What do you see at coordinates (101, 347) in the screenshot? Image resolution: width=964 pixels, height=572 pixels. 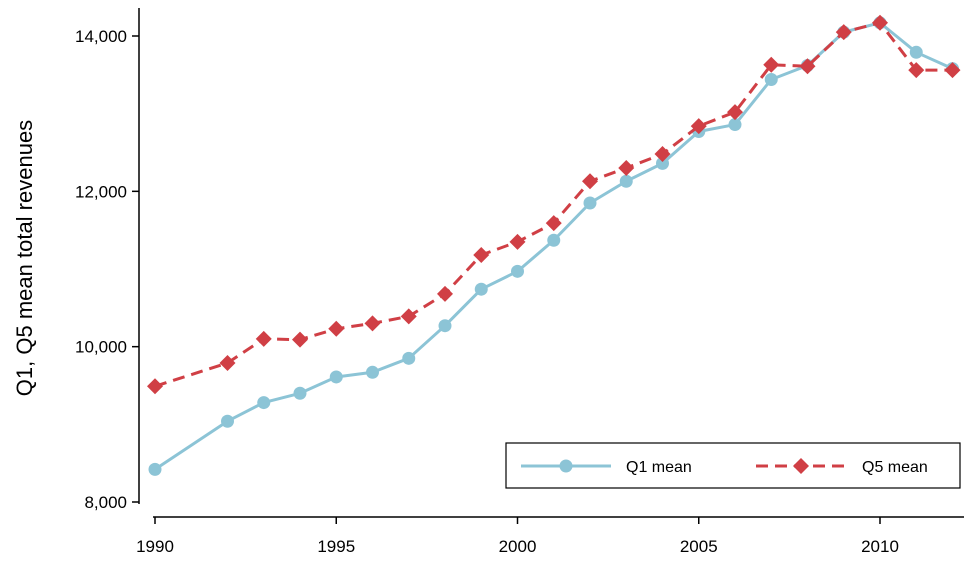 I see `y-tick-label: 10,000` at bounding box center [101, 347].